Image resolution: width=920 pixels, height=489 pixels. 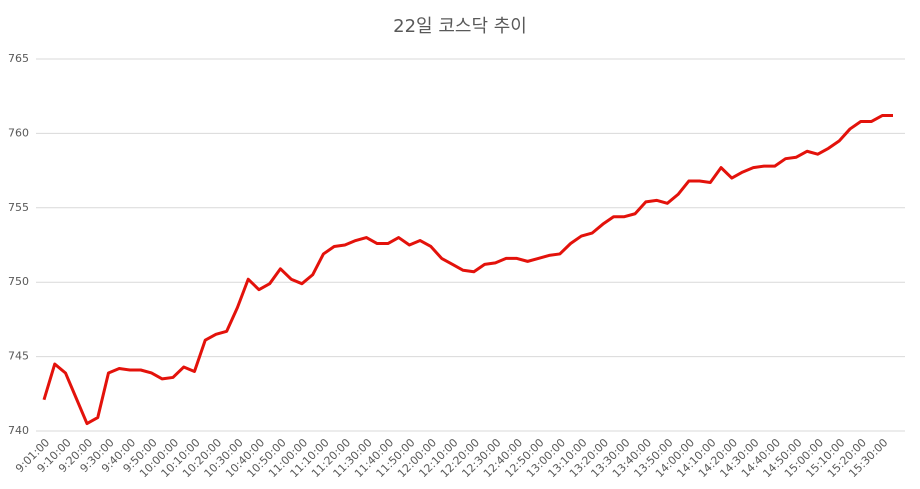 What do you see at coordinates (18, 132) in the screenshot?
I see `y-tick-label: 760` at bounding box center [18, 132].